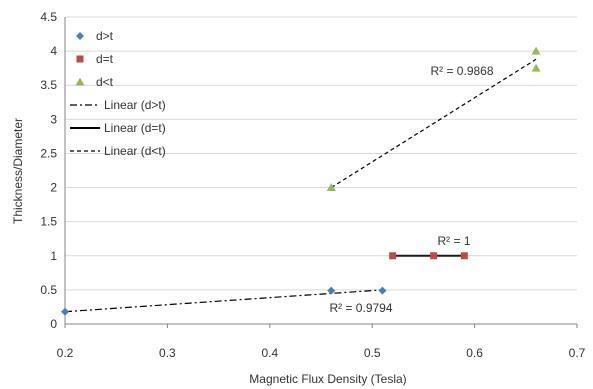 This screenshot has width=593, height=389. I want to click on r-squared-label-2: R² = 1, so click(453, 241).